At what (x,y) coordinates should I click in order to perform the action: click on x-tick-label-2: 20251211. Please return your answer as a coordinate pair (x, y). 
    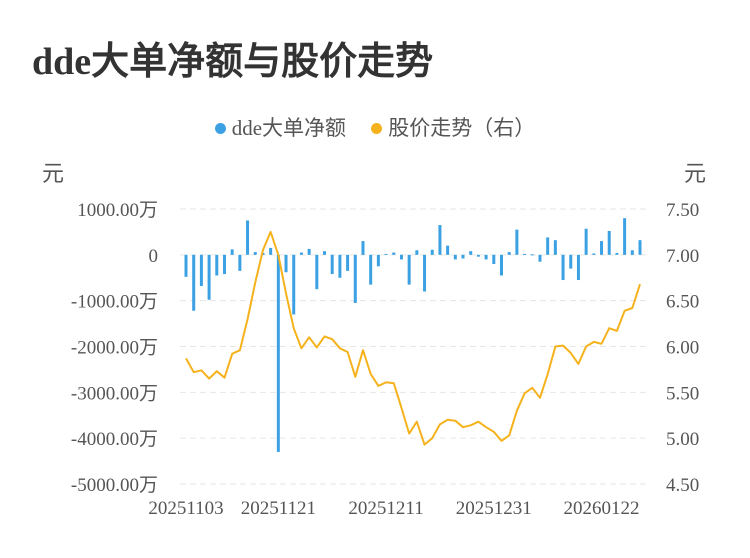
    Looking at the image, I should click on (385, 508).